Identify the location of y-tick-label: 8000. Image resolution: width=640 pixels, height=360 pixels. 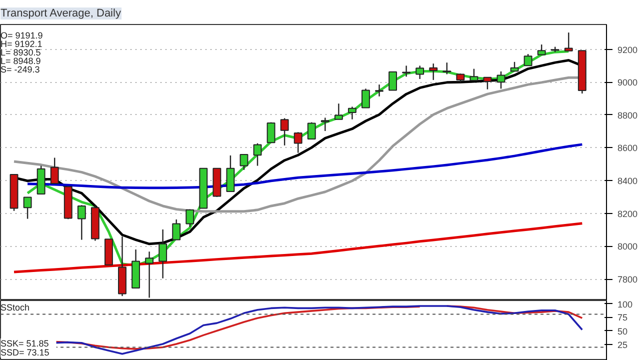
(628, 247).